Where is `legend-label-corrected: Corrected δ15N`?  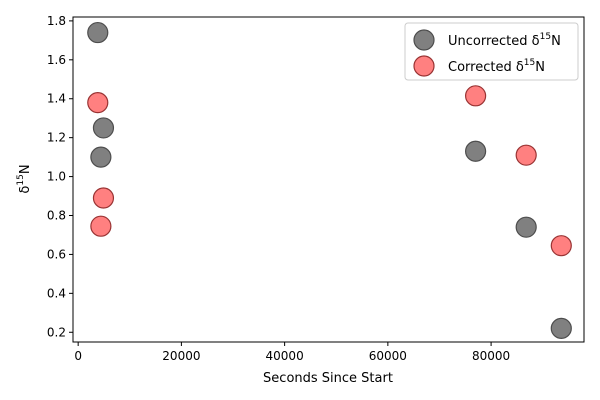
legend-label-corrected: Corrected δ15N is located at coordinates (496, 66).